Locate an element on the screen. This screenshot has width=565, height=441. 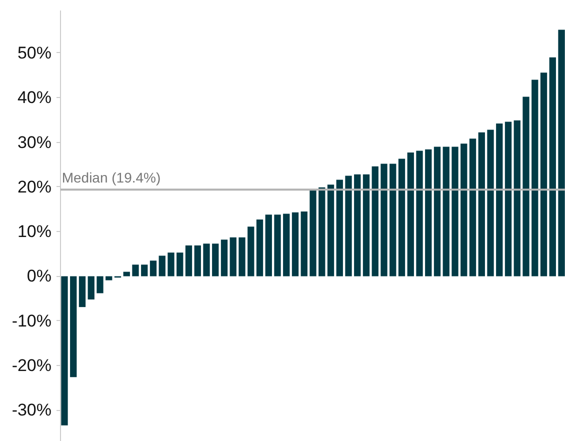
y-tick-label: -20% is located at coordinates (32, 366).